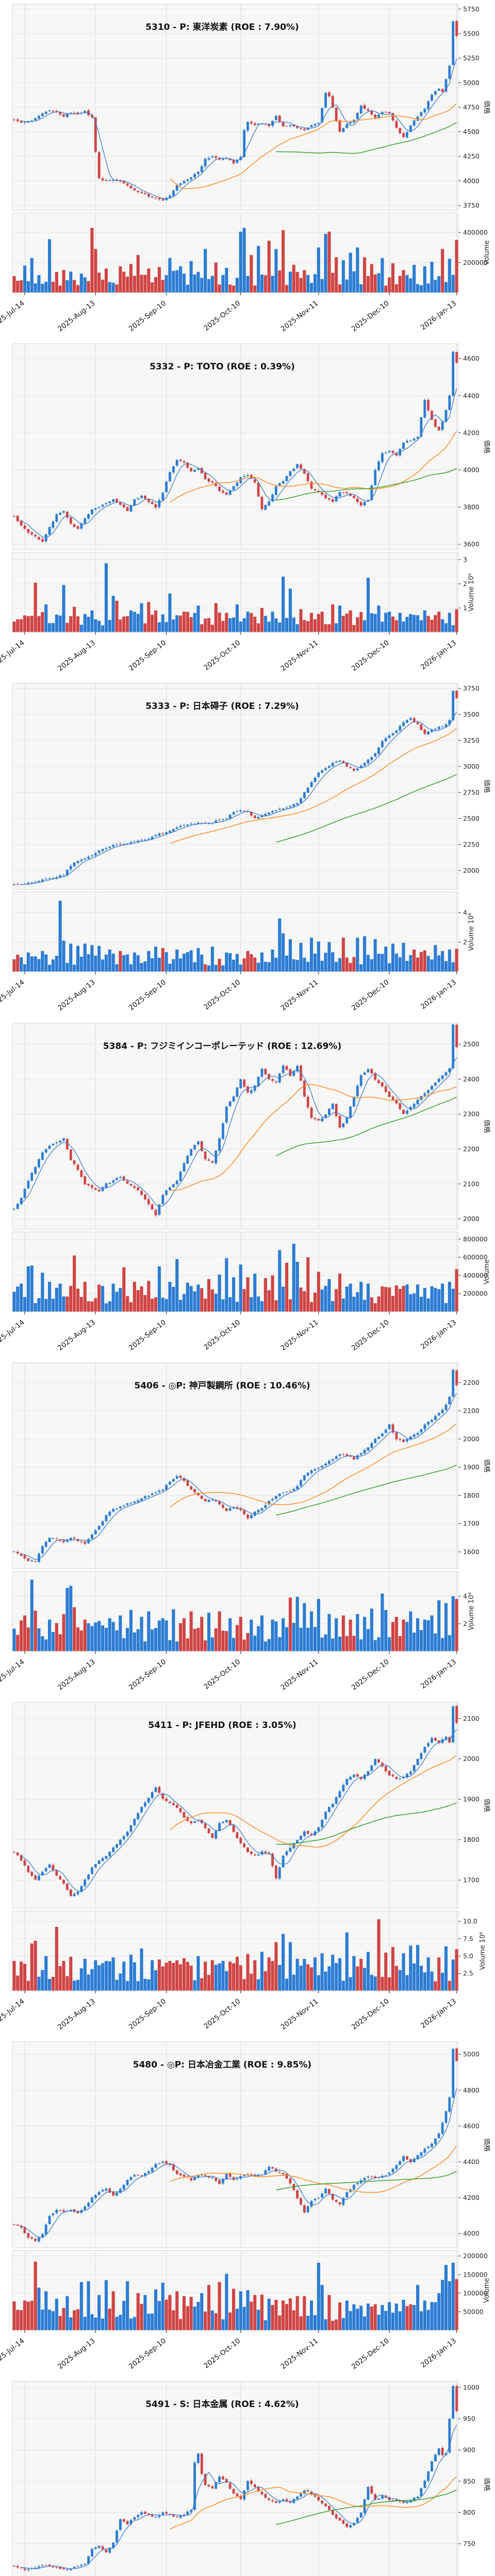 Image resolution: width=495 pixels, height=2576 pixels. I want to click on volume-axis-ticks: 200000 400000 600000 800000, so click(473, 1266).